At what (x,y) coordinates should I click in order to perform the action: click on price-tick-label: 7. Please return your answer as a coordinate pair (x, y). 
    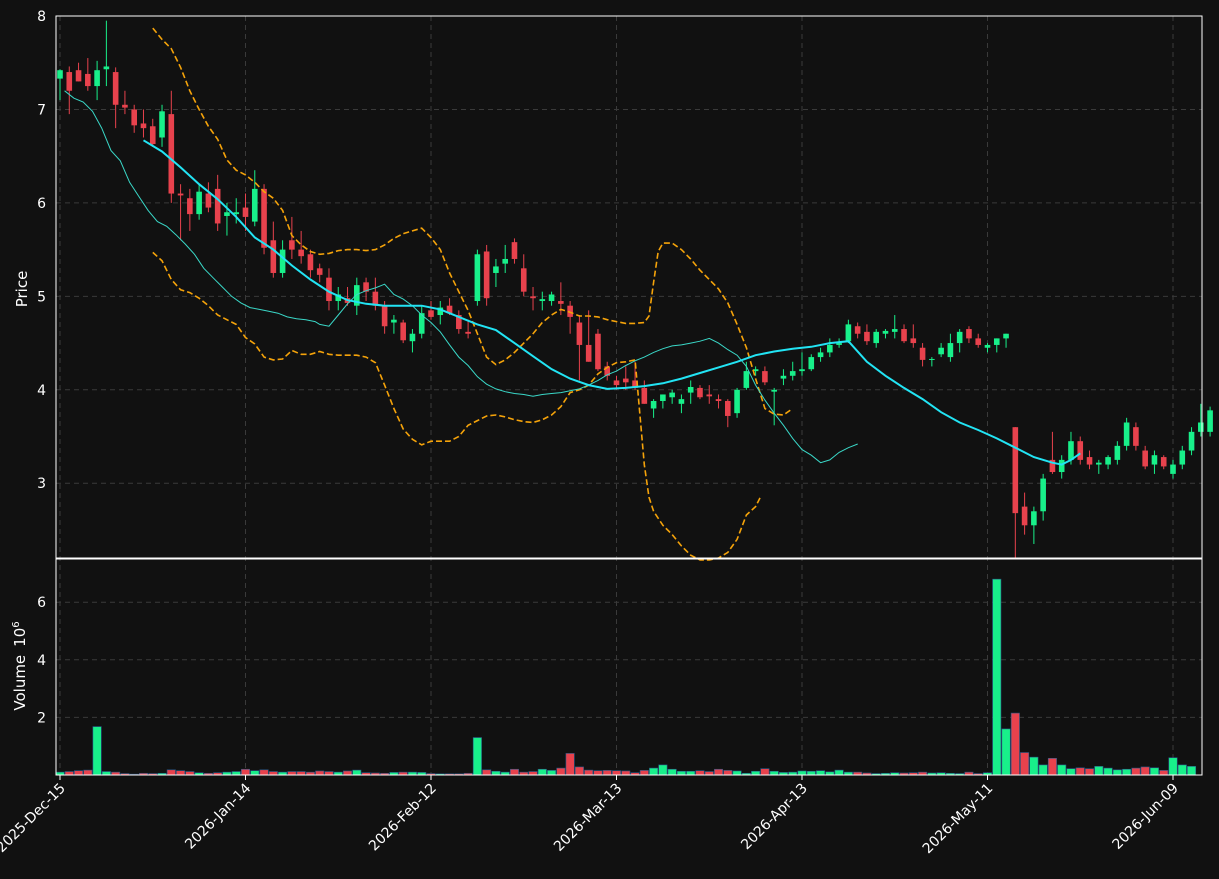
    Looking at the image, I should click on (41, 110).